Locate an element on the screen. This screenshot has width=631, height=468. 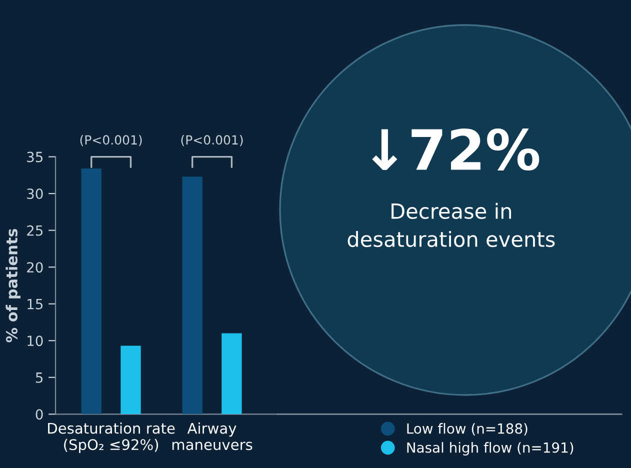
text: Decrease in desaturation events is located at coordinates (451, 225).